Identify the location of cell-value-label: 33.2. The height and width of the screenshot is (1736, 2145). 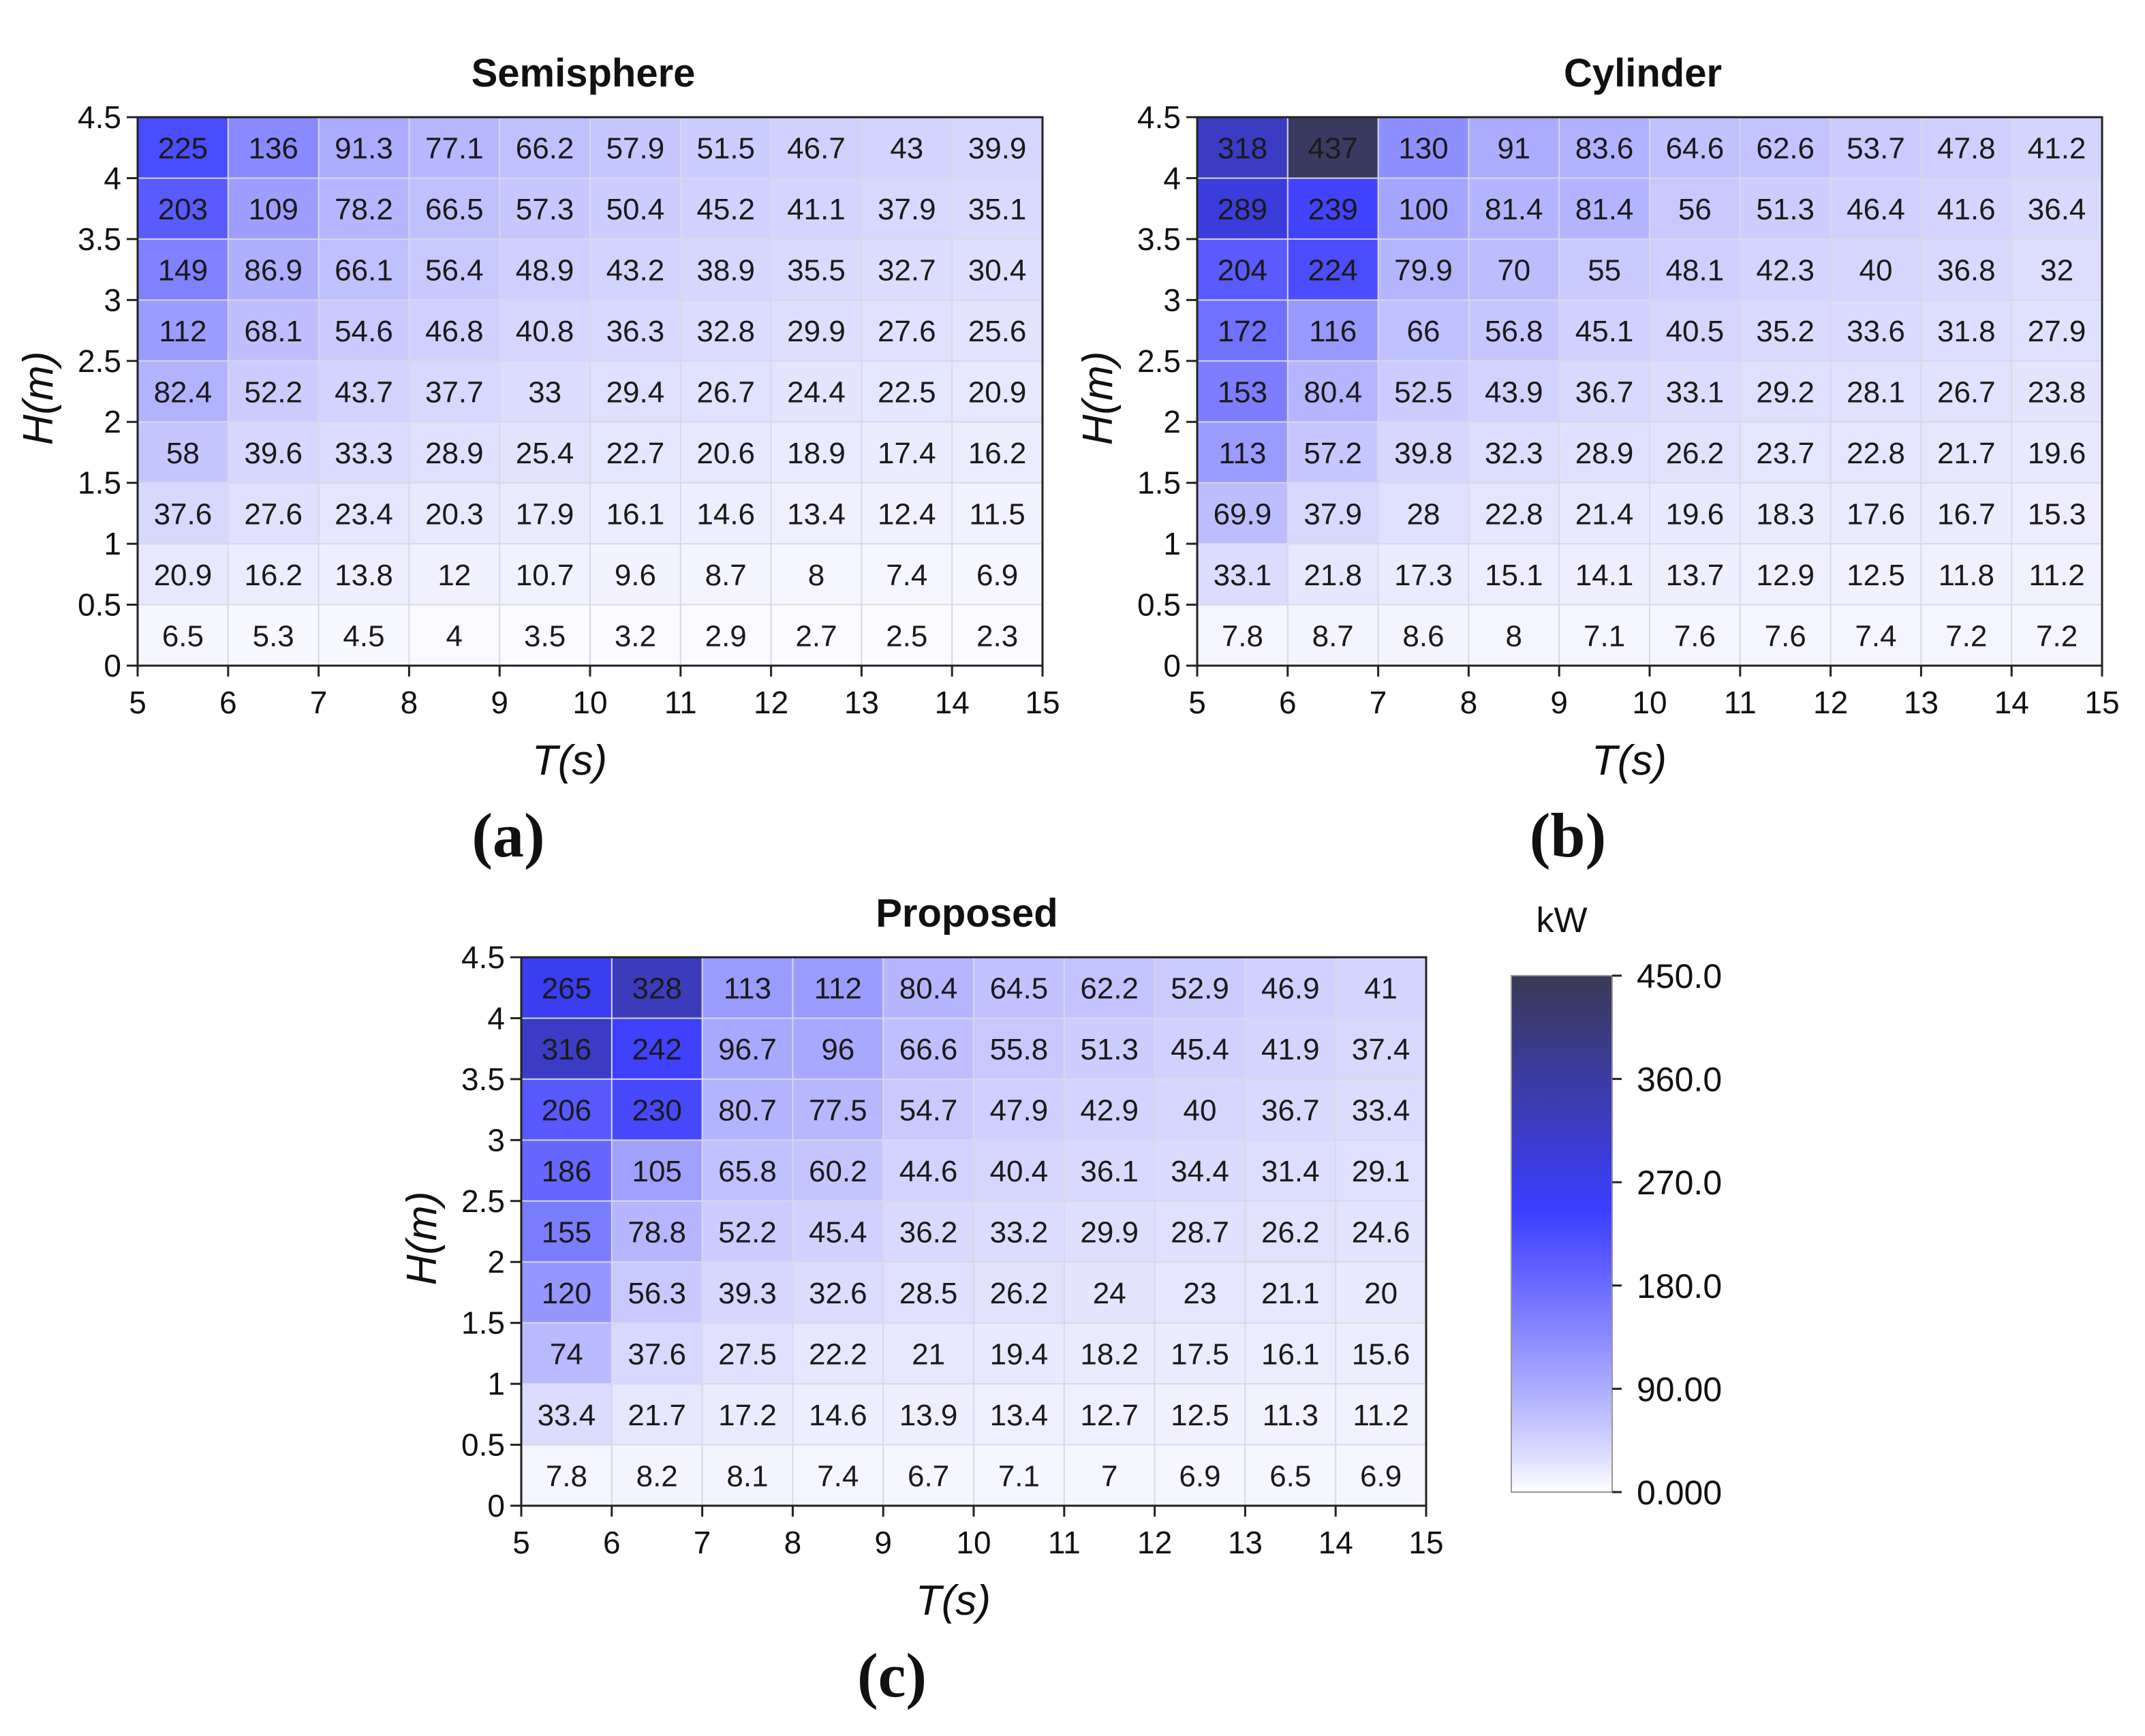
(1019, 1233).